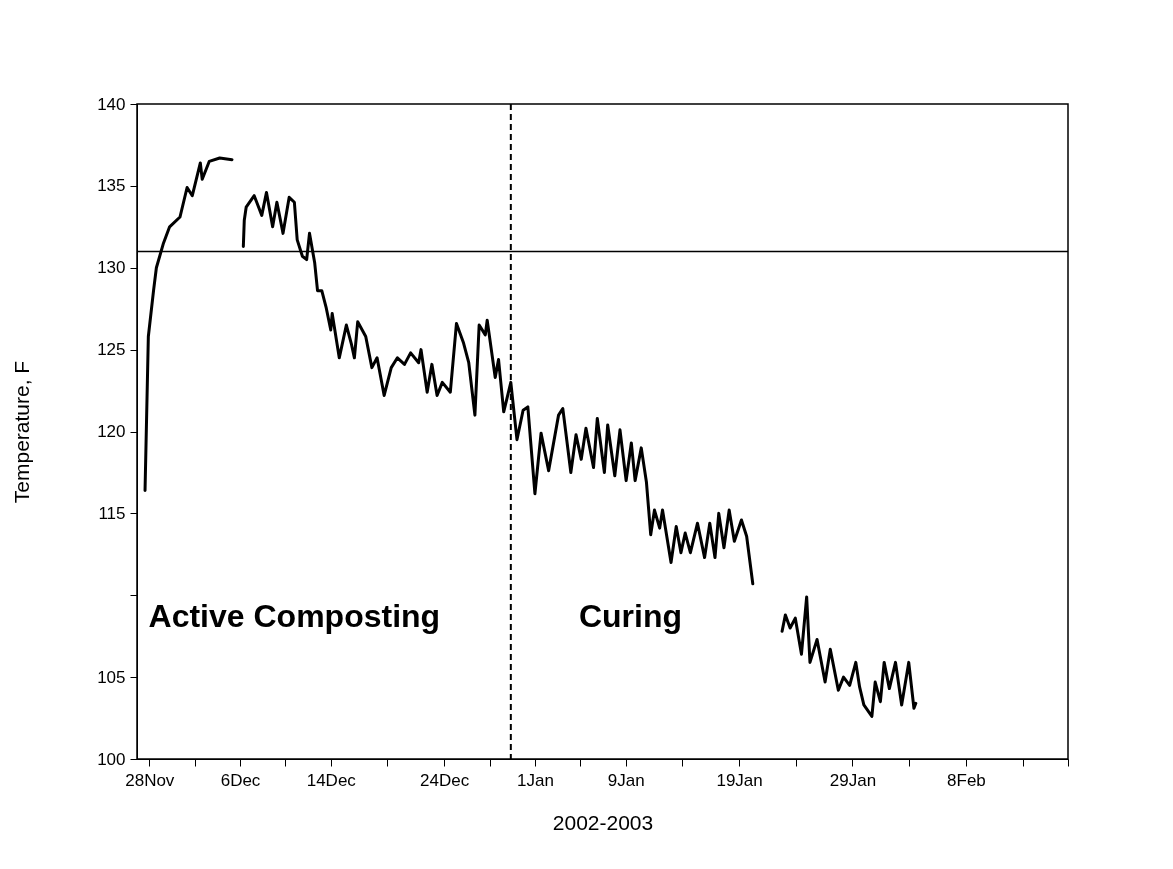 The image size is (1173, 869). Describe the element at coordinates (445, 780) in the screenshot. I see `x-tick-label: 24Dec` at that location.